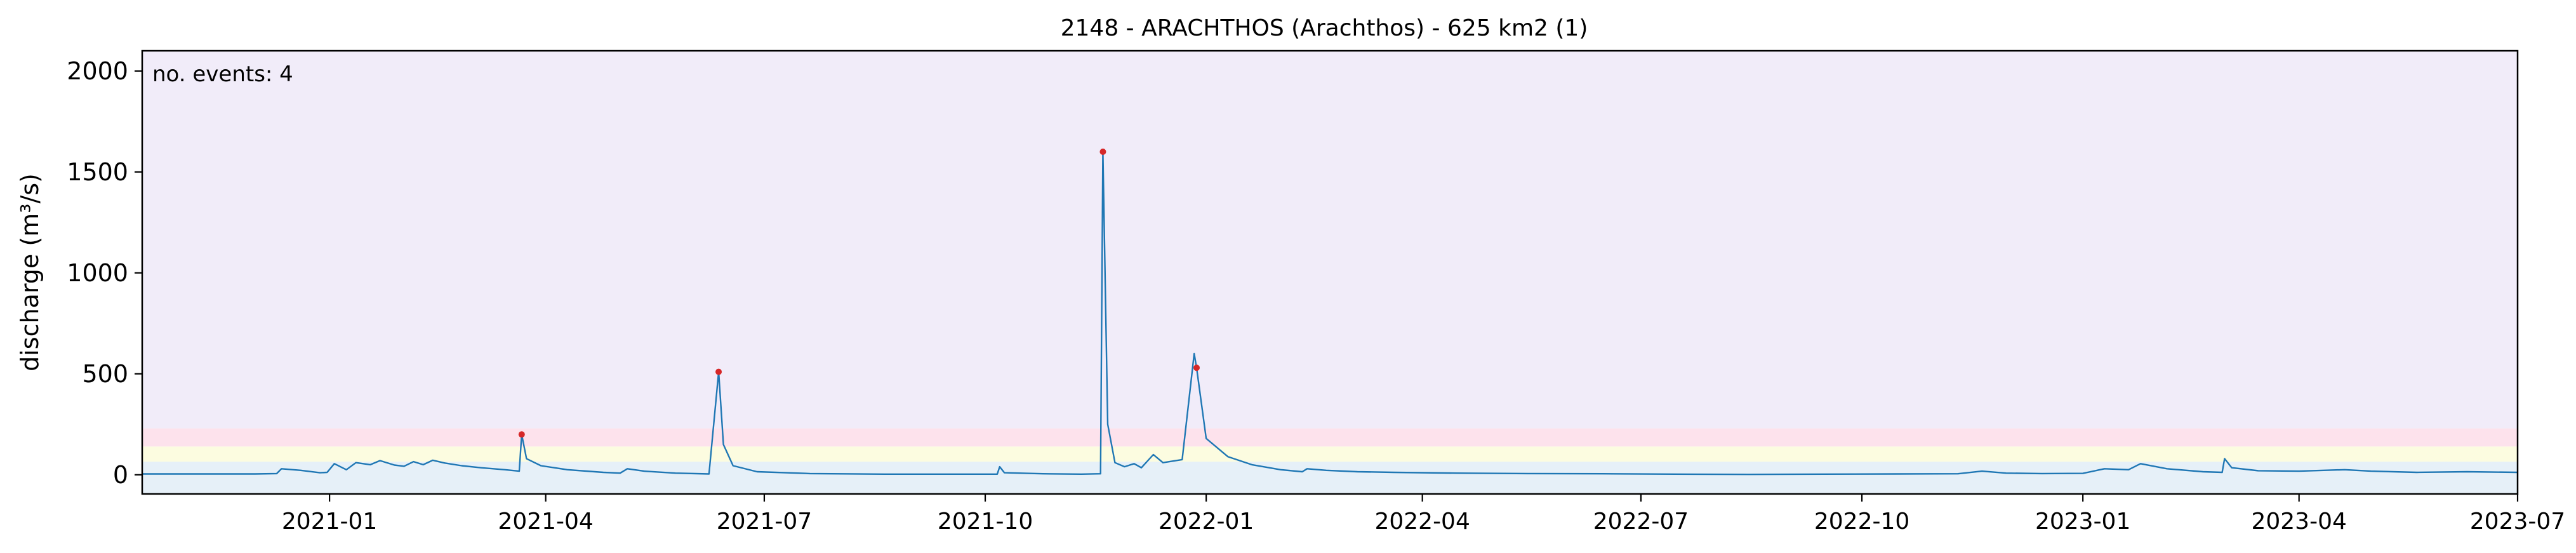 The height and width of the screenshot is (553, 2576). I want to click on x-tick-label: 2023-01, so click(2082, 522).